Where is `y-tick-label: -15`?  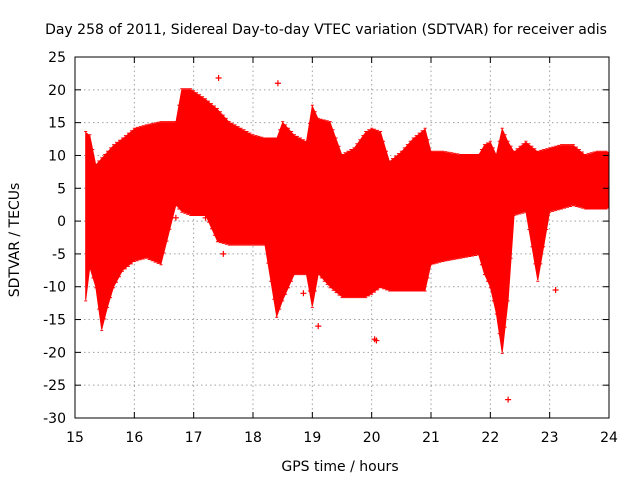
y-tick-label: -15 is located at coordinates (54, 321).